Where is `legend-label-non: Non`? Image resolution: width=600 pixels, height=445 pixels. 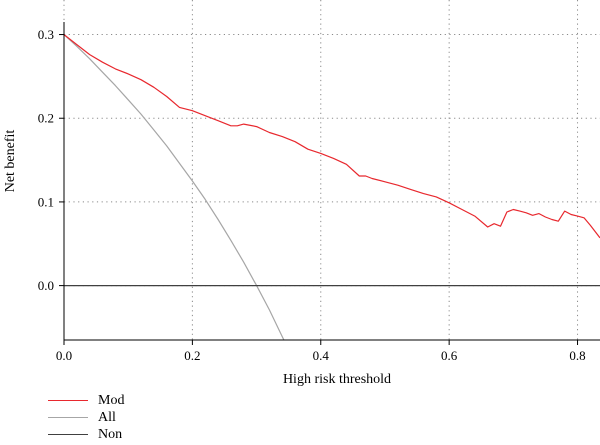
legend-label-non: Non is located at coordinates (110, 434).